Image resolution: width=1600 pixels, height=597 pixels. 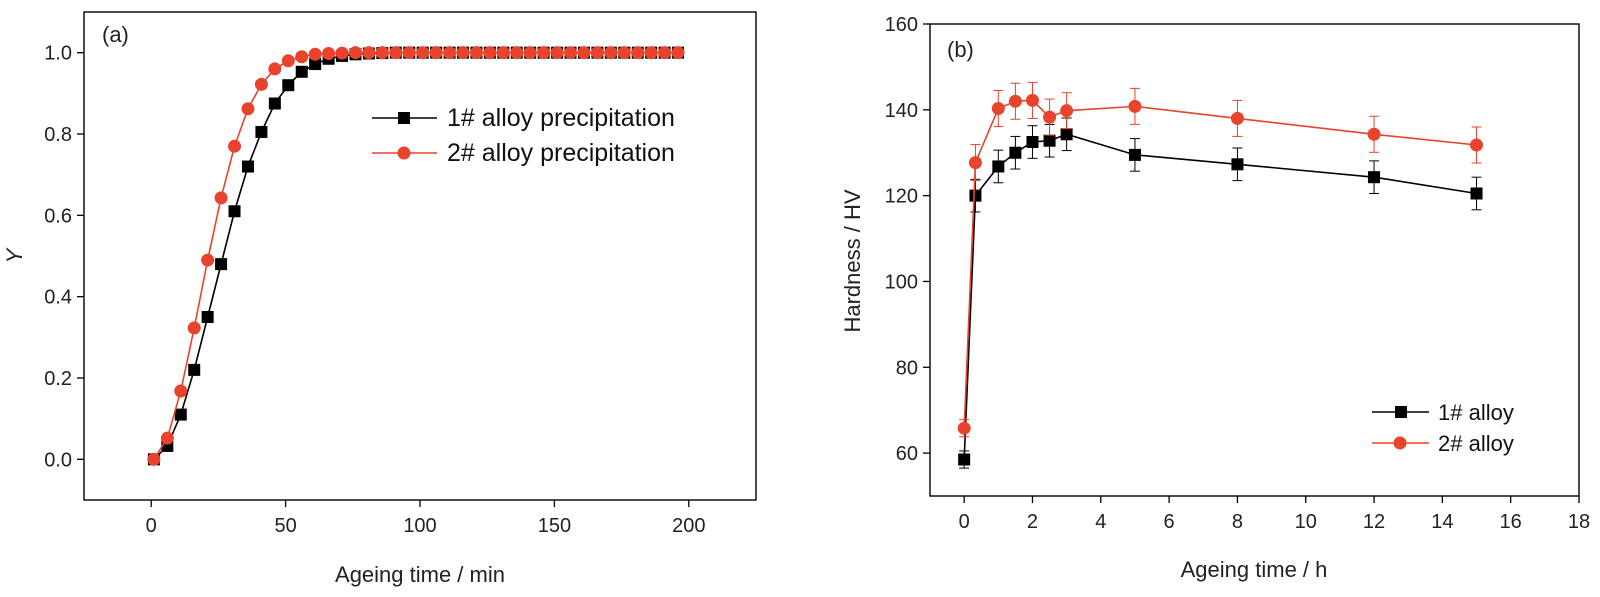 I want to click on panel-label-a: (a), so click(x=115, y=34).